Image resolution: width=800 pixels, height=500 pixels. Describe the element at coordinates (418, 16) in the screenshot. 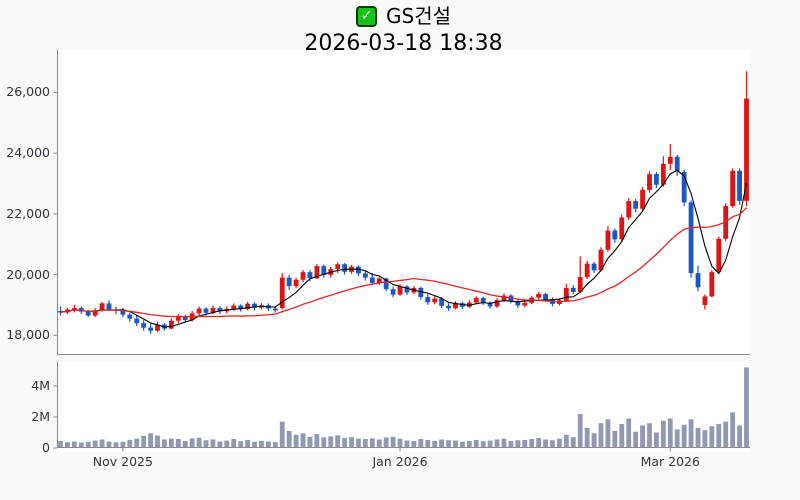

I see `symbol-name: GS건설` at that location.